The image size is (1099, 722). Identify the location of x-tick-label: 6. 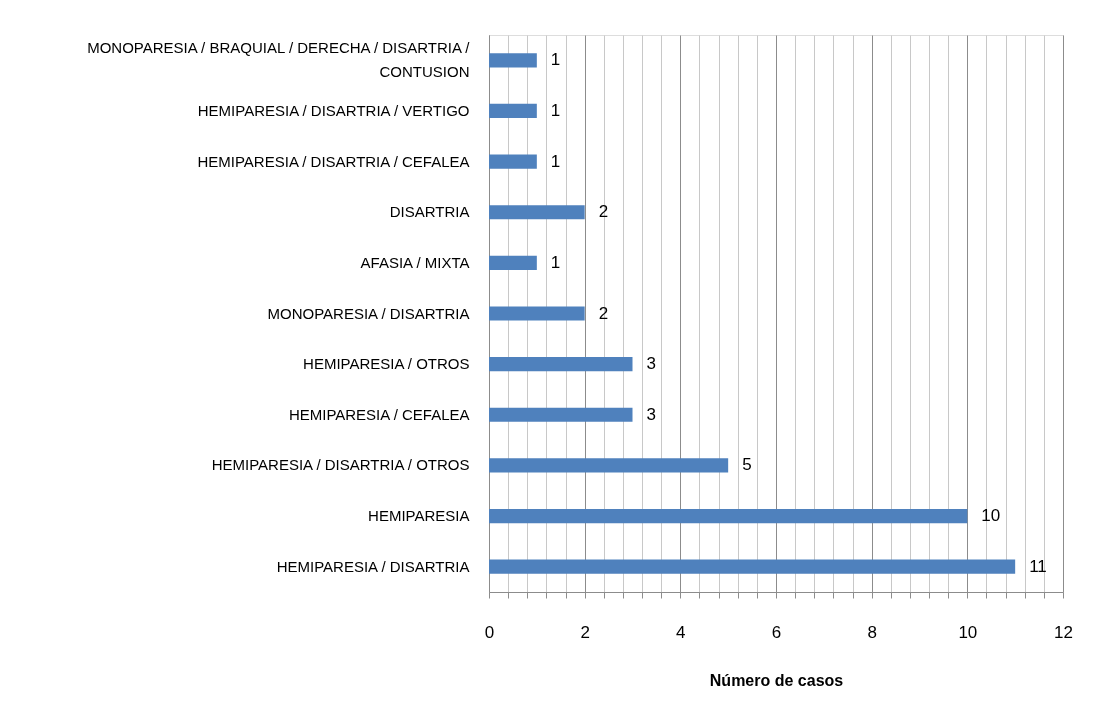
(776, 632).